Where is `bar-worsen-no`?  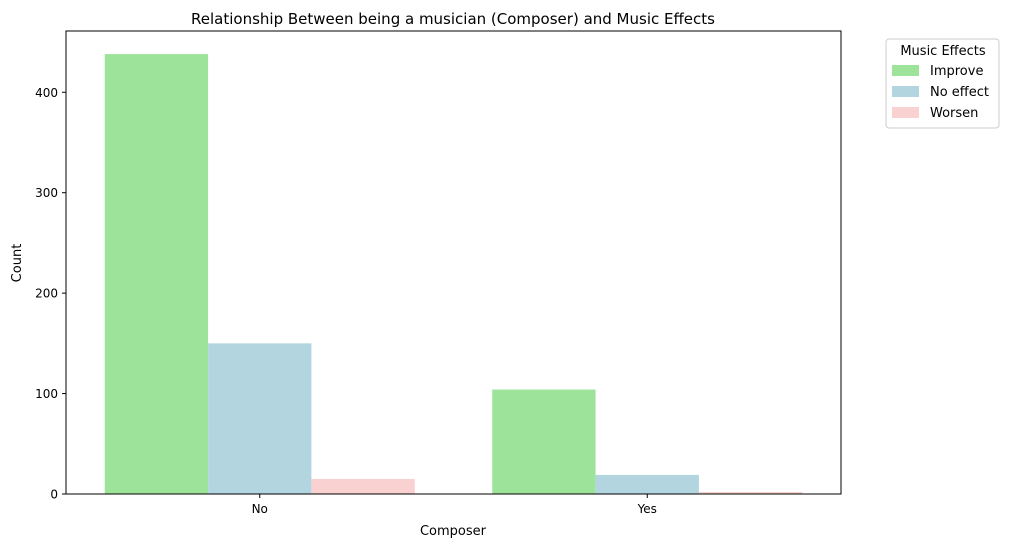
bar-worsen-no is located at coordinates (363, 486).